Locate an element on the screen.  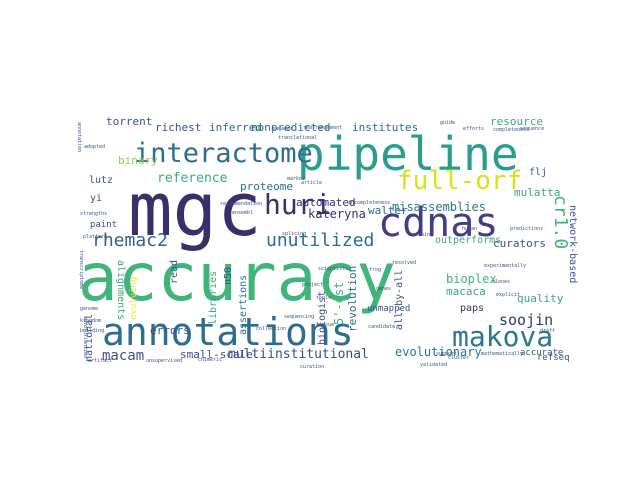
word-torrent: torrent is located at coordinates (129, 121).